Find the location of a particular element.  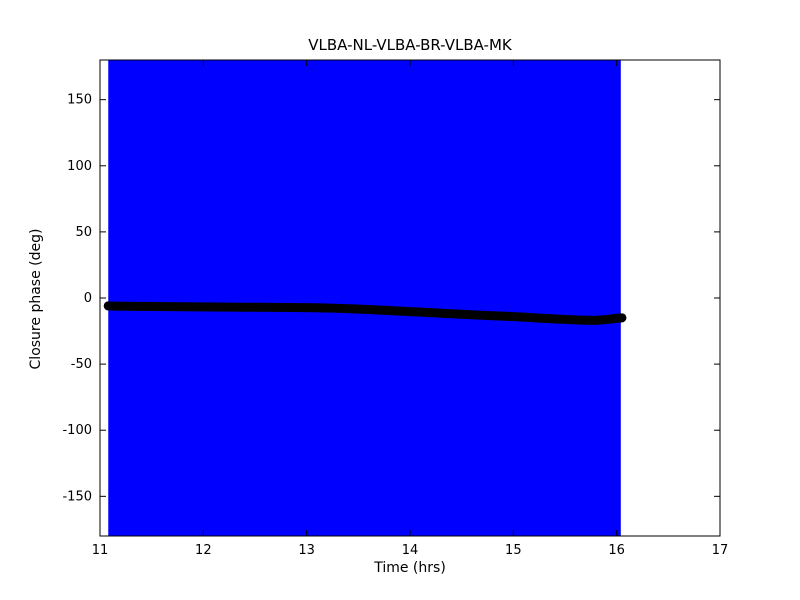

x-tick-label: 11 is located at coordinates (100, 550).